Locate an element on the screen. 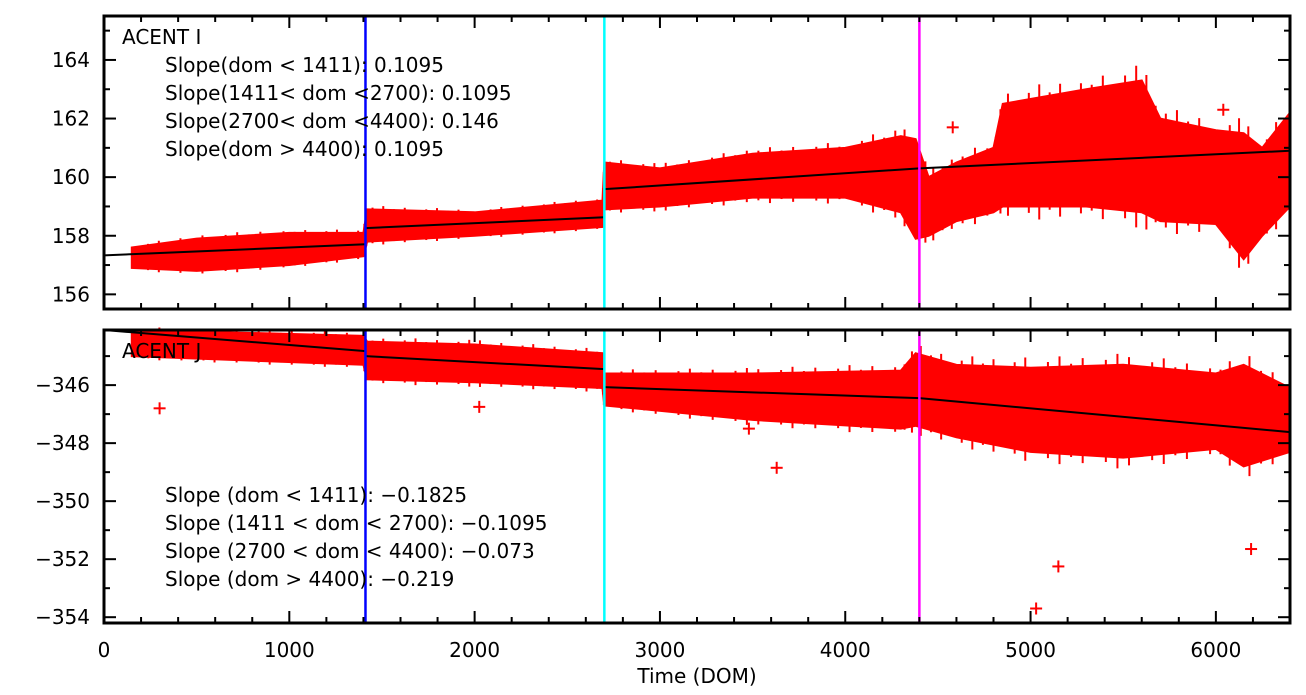 This screenshot has height=695, width=1306. y-tick-label: 156 is located at coordinates (71, 294).